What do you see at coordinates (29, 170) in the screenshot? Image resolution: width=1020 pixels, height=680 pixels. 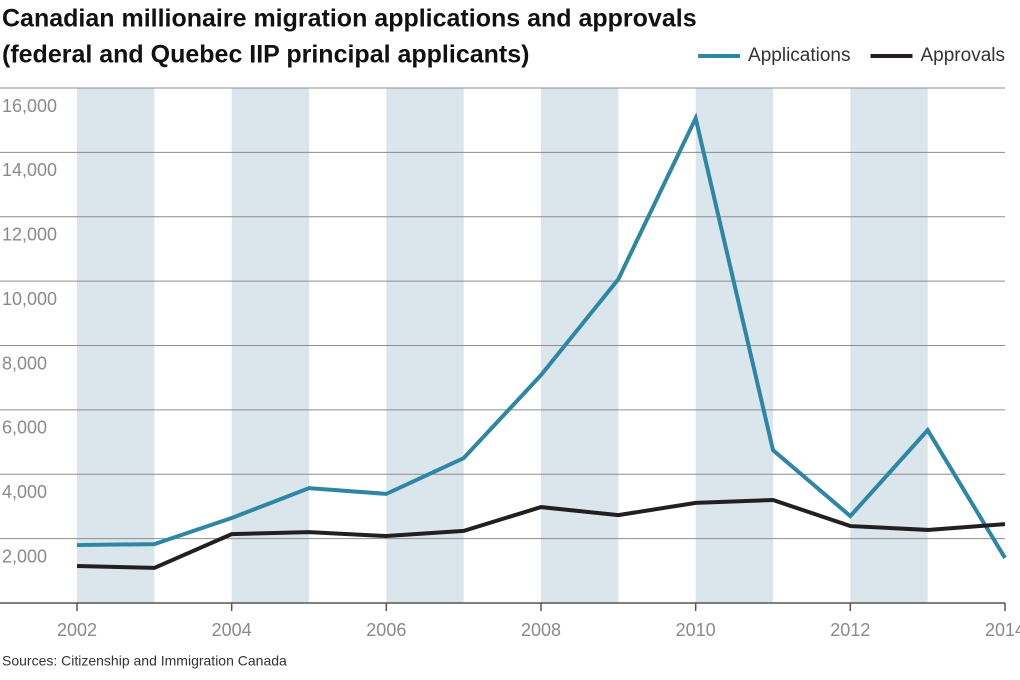 I see `y-tick-label: 14,000` at bounding box center [29, 170].